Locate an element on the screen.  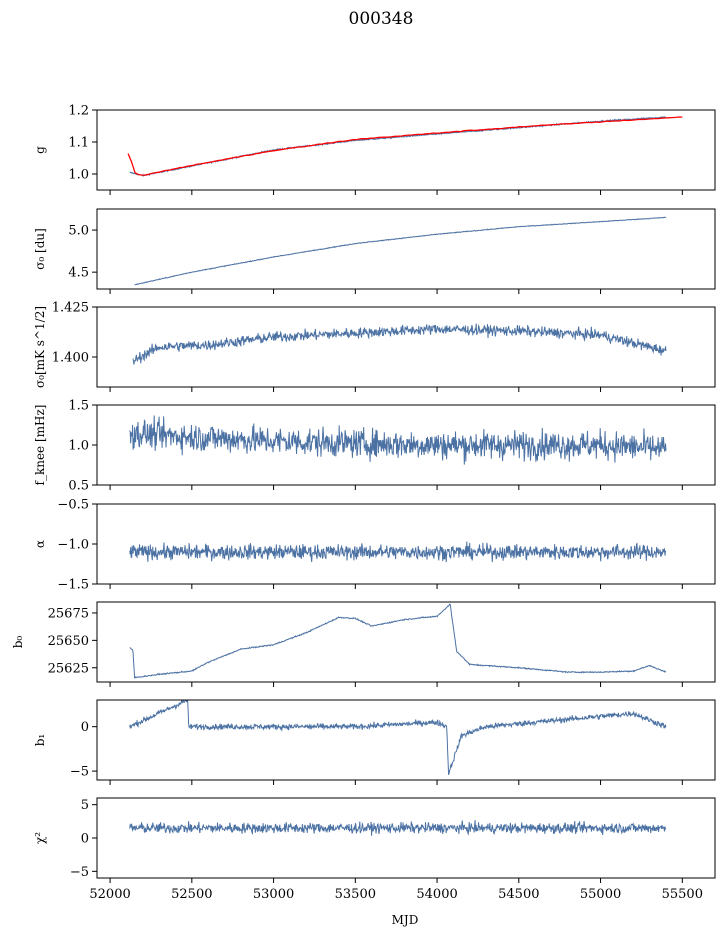
panel-2: 1.400 1.425 σ₀[mK s^1/2] is located at coordinates (374, 346).